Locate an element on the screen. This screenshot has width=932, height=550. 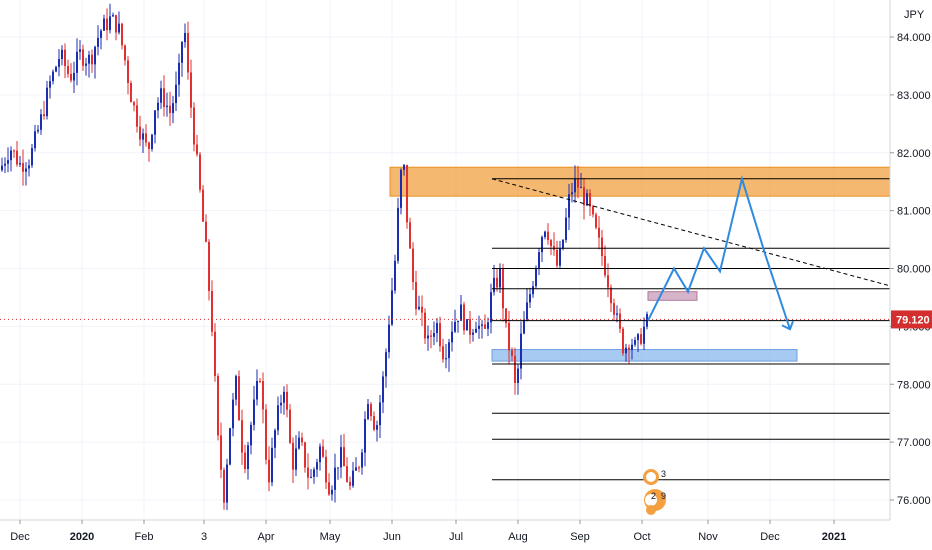
event-label: 3 is located at coordinates (663, 474).